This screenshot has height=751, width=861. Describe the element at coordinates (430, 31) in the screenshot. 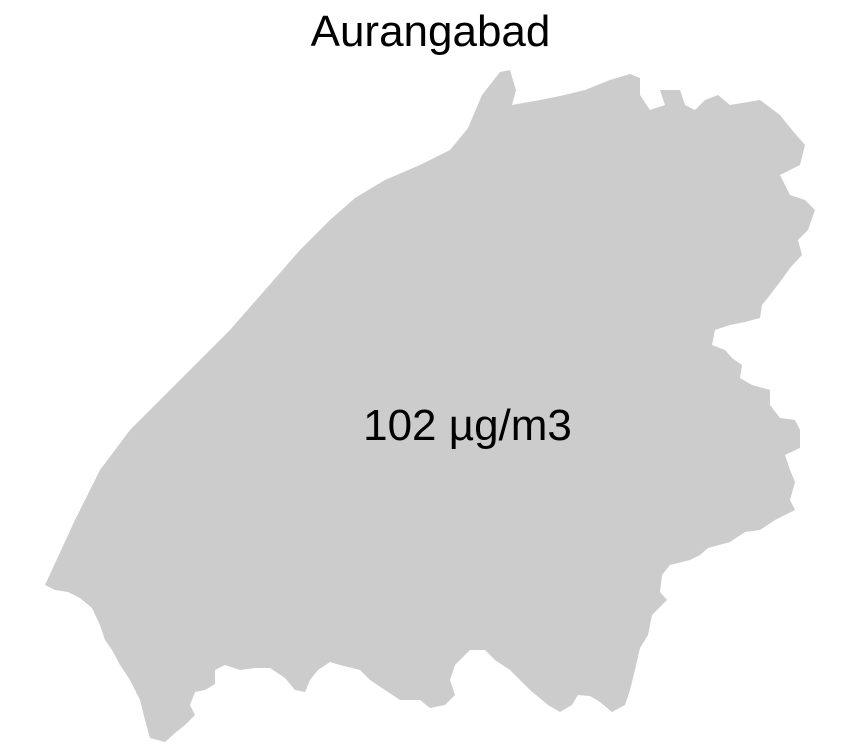

I see `map-title: Aurangabad` at that location.